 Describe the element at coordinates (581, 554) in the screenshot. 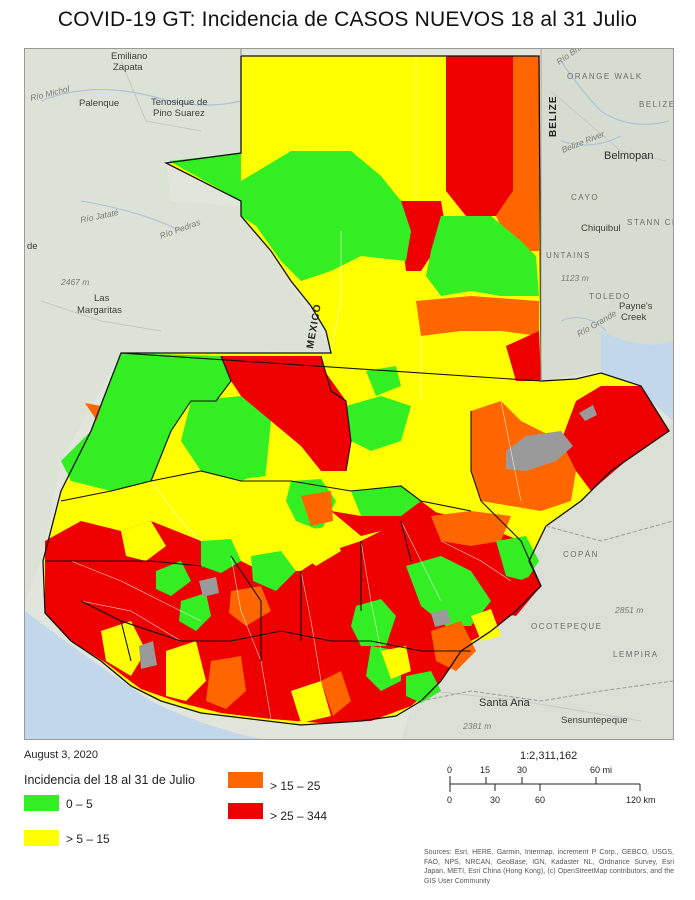

I see `label-copan: COPÁN` at that location.